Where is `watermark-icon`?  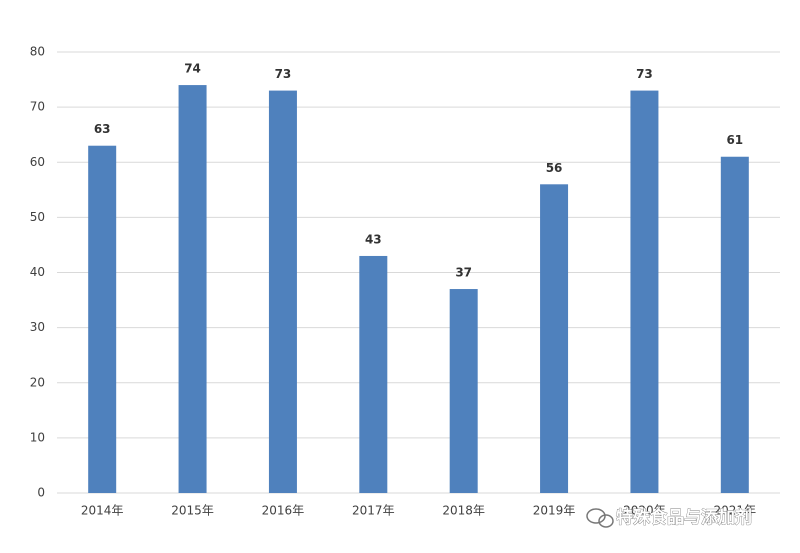
watermark-icon is located at coordinates (600, 518).